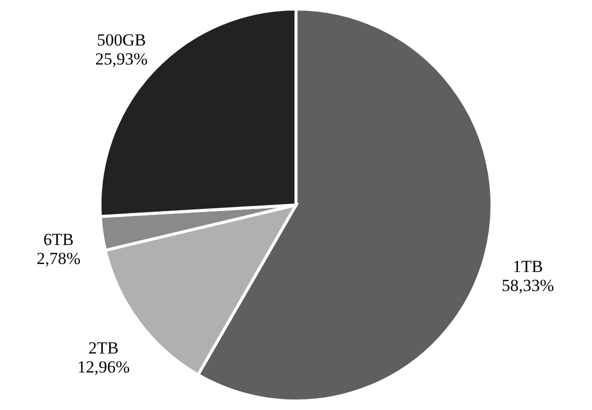 Image resolution: width=592 pixels, height=410 pixels. I want to click on slice-label: 2TB, so click(103, 348).